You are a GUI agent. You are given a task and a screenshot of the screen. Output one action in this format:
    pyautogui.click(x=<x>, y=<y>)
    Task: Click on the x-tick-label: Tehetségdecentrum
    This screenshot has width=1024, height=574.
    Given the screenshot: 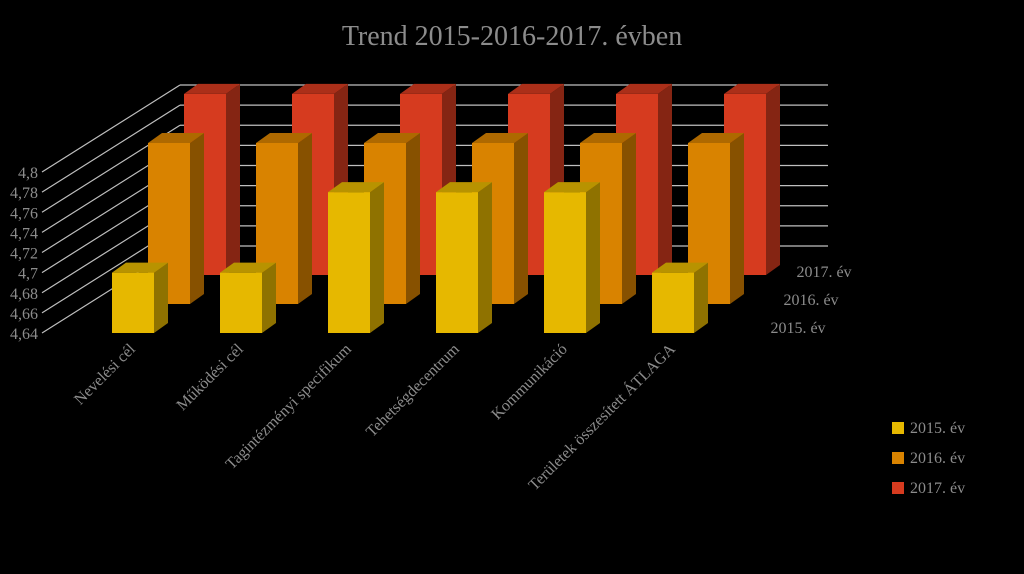 What is the action you would take?
    pyautogui.click(x=413, y=390)
    